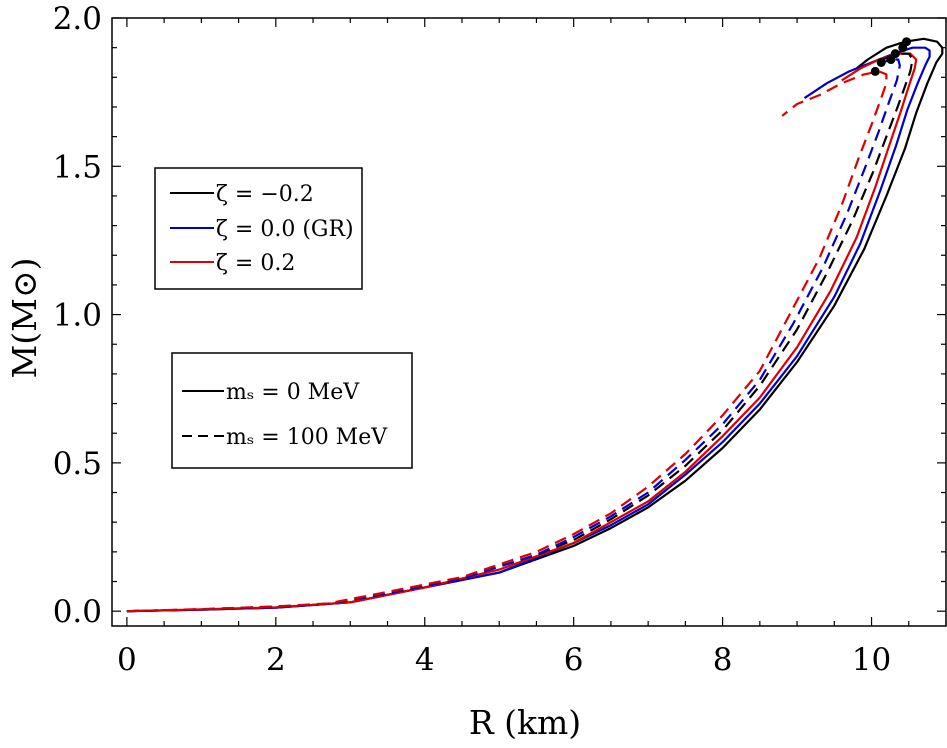 This screenshot has width=947, height=748. What do you see at coordinates (127, 660) in the screenshot?
I see `x-tick-label: 0` at bounding box center [127, 660].